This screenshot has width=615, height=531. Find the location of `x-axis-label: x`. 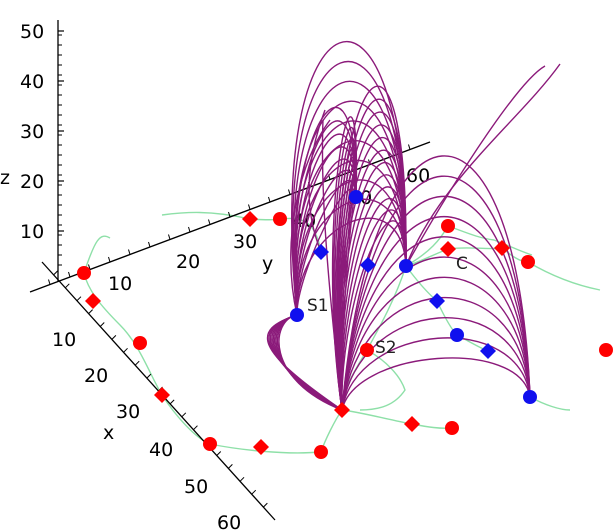

x-axis-label: x is located at coordinates (108, 433).